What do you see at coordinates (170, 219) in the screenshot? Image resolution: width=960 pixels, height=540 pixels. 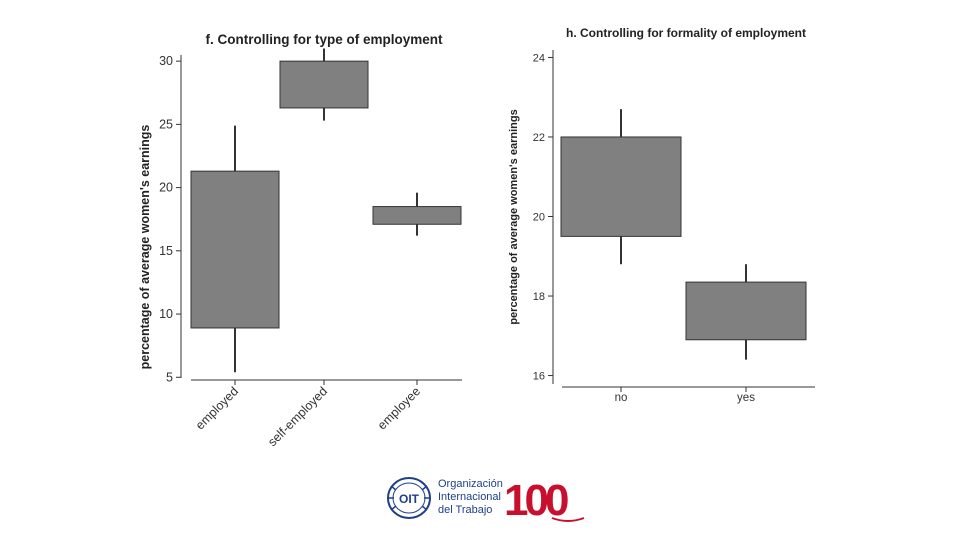 I see `chart-f-yticks: 5 10 15 20 25 30` at bounding box center [170, 219].